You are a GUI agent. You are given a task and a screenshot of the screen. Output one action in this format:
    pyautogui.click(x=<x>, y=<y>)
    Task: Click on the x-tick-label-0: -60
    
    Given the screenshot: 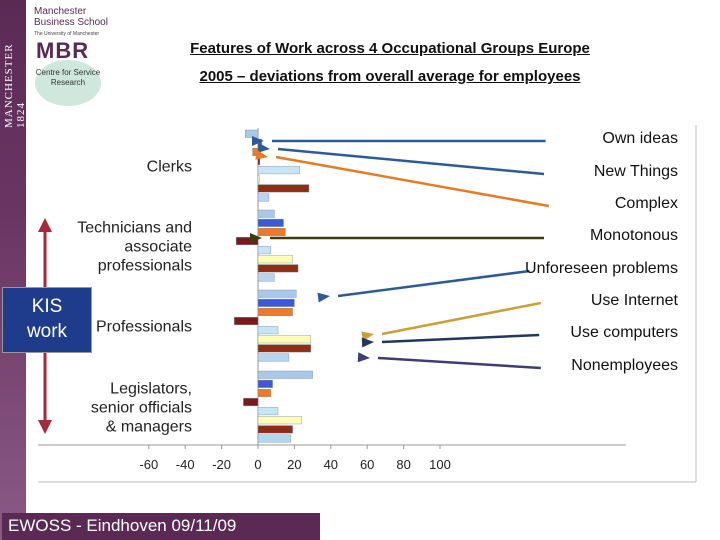 What is the action you would take?
    pyautogui.click(x=148, y=464)
    